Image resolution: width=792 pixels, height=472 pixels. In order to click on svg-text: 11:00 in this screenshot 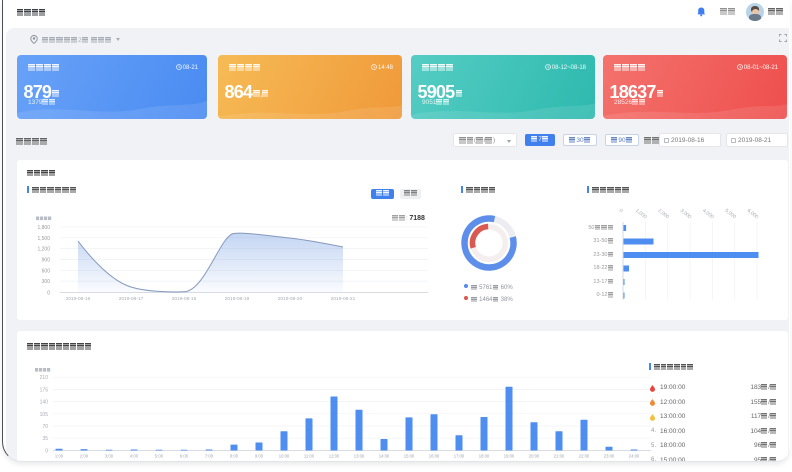, I will do `click(309, 456)`.